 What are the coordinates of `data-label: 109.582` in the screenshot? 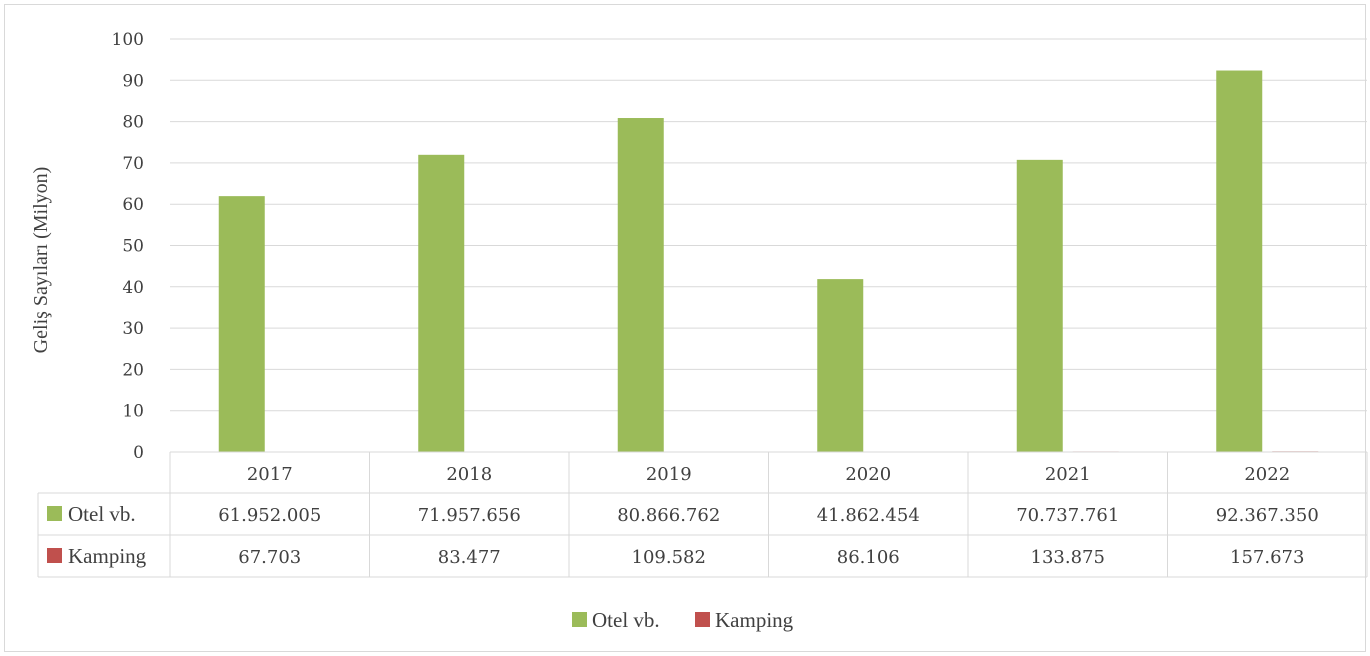 It's located at (669, 557).